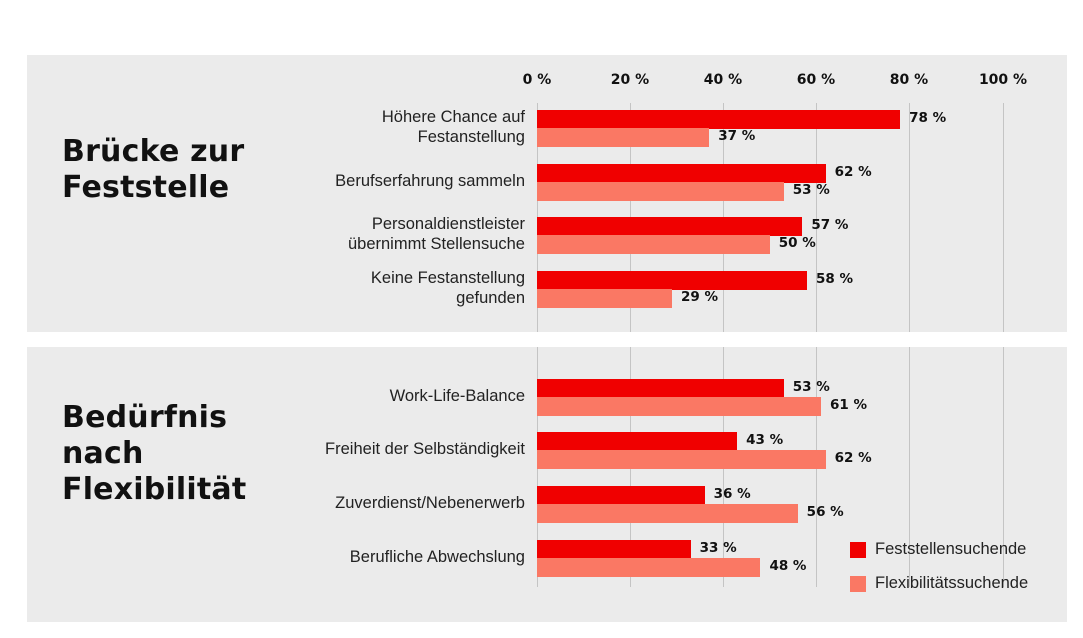 This screenshot has width=1083, height=638. What do you see at coordinates (154, 489) in the screenshot?
I see `section-title-line: Flexibilität` at bounding box center [154, 489].